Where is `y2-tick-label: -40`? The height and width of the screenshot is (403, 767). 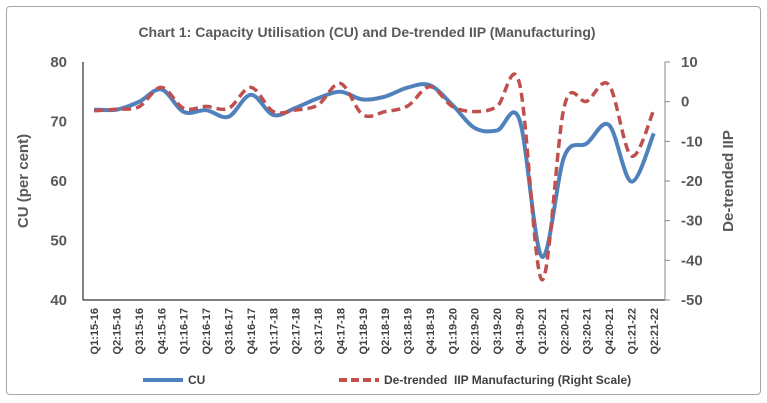 y2-tick-label: -40 is located at coordinates (692, 260).